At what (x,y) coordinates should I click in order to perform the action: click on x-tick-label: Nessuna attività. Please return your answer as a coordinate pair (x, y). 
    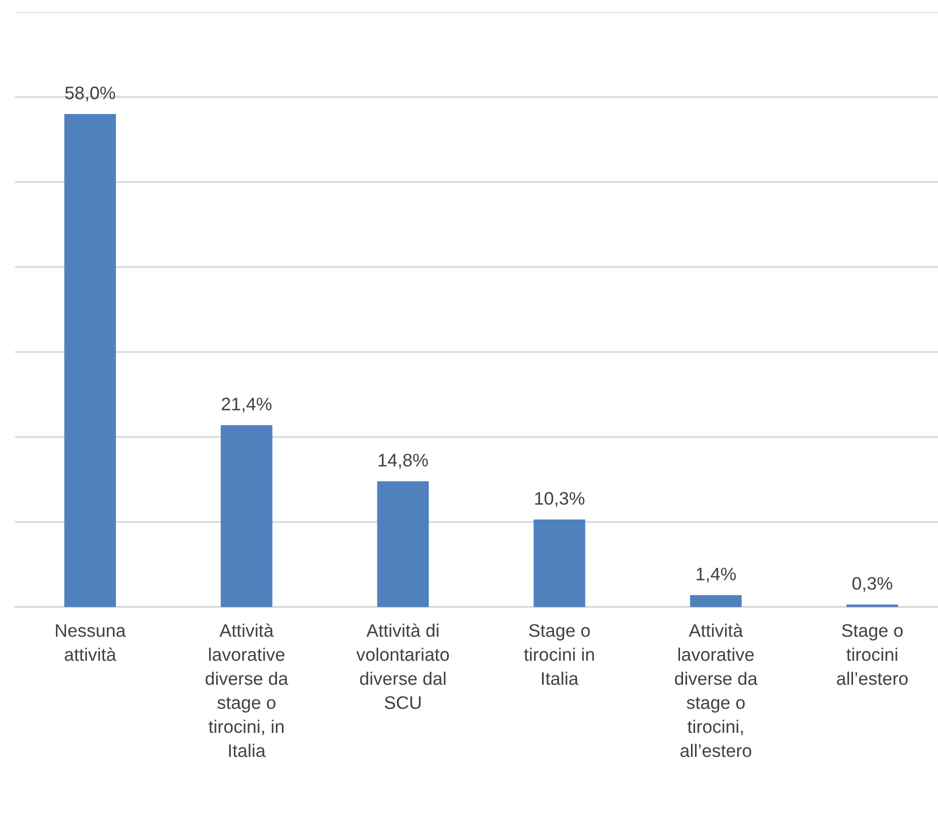
    Looking at the image, I should click on (91, 642).